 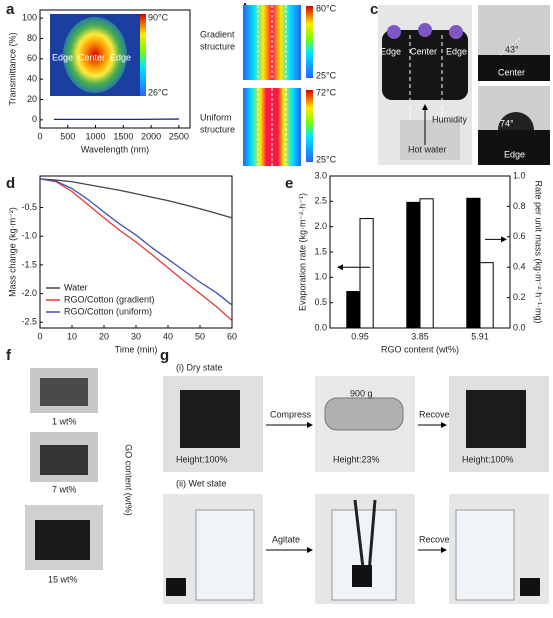 I want to click on y-tick-label: 0.5, so click(x=320, y=302).